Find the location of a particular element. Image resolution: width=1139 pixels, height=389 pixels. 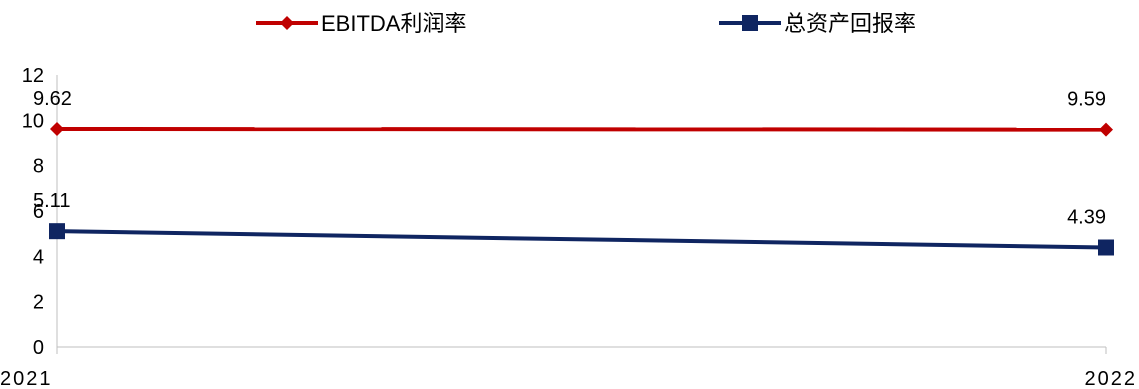

legend-item-roa: 总资产回报率 is located at coordinates (817, 23).